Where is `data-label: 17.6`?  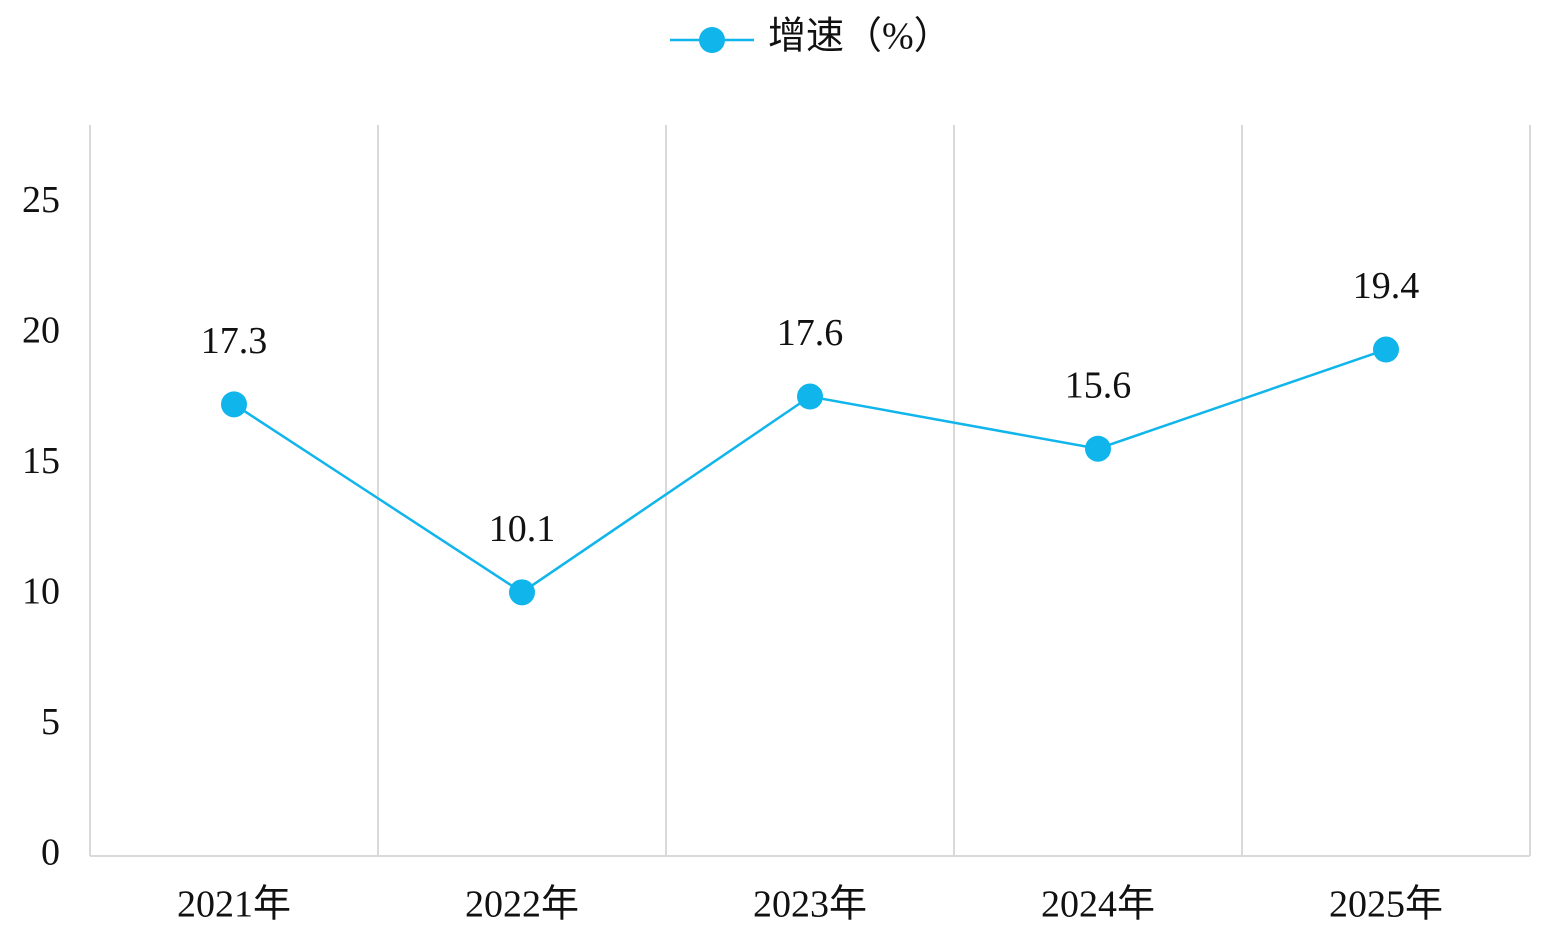
data-label: 17.6 is located at coordinates (810, 333).